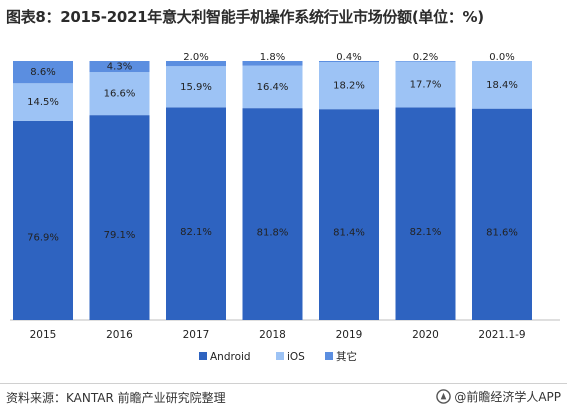 This screenshot has height=417, width=567. What do you see at coordinates (349, 335) in the screenshot?
I see `x-tick-2019: 2019` at bounding box center [349, 335].